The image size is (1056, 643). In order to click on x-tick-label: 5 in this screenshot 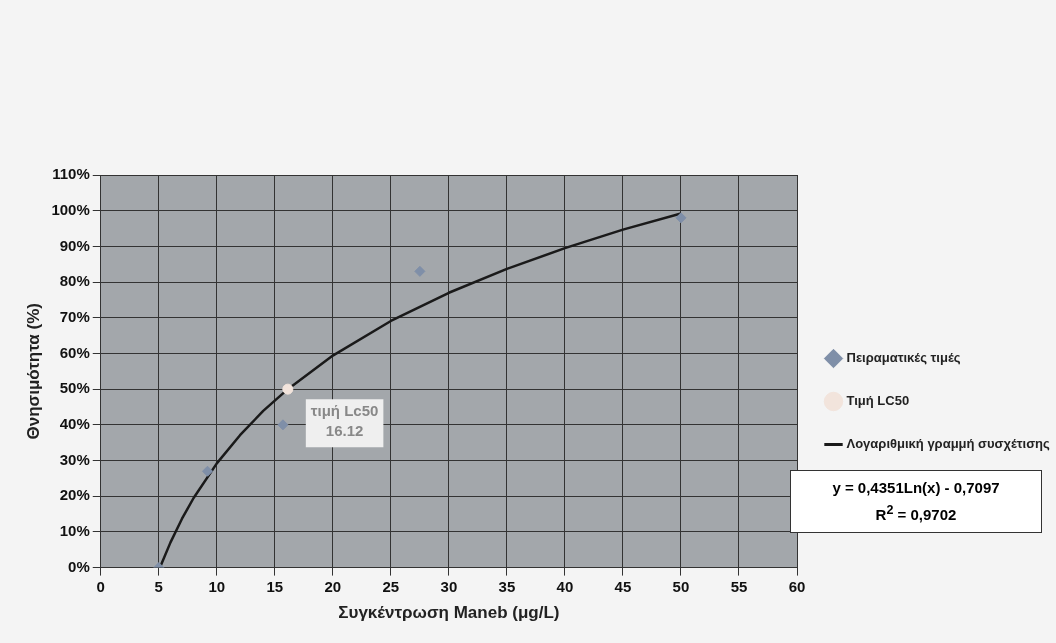, I will do `click(158, 586)`.